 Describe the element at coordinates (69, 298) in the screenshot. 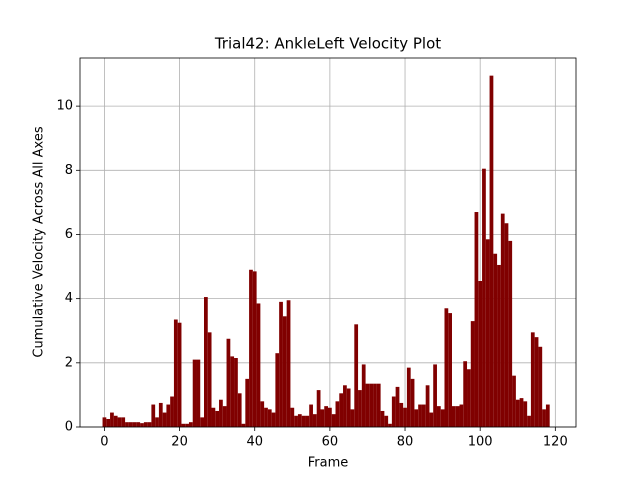

I see `y-tick-label: 4` at that location.